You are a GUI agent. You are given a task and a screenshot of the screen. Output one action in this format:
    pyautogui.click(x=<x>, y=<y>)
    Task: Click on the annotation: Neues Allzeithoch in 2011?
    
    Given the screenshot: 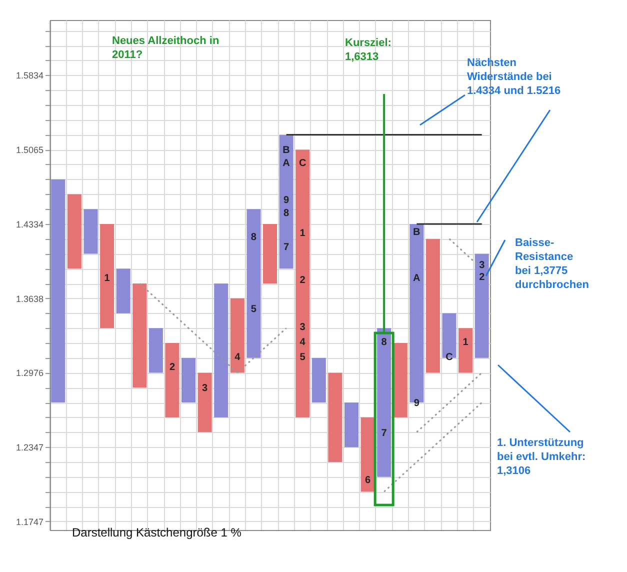 What is the action you would take?
    pyautogui.click(x=166, y=48)
    